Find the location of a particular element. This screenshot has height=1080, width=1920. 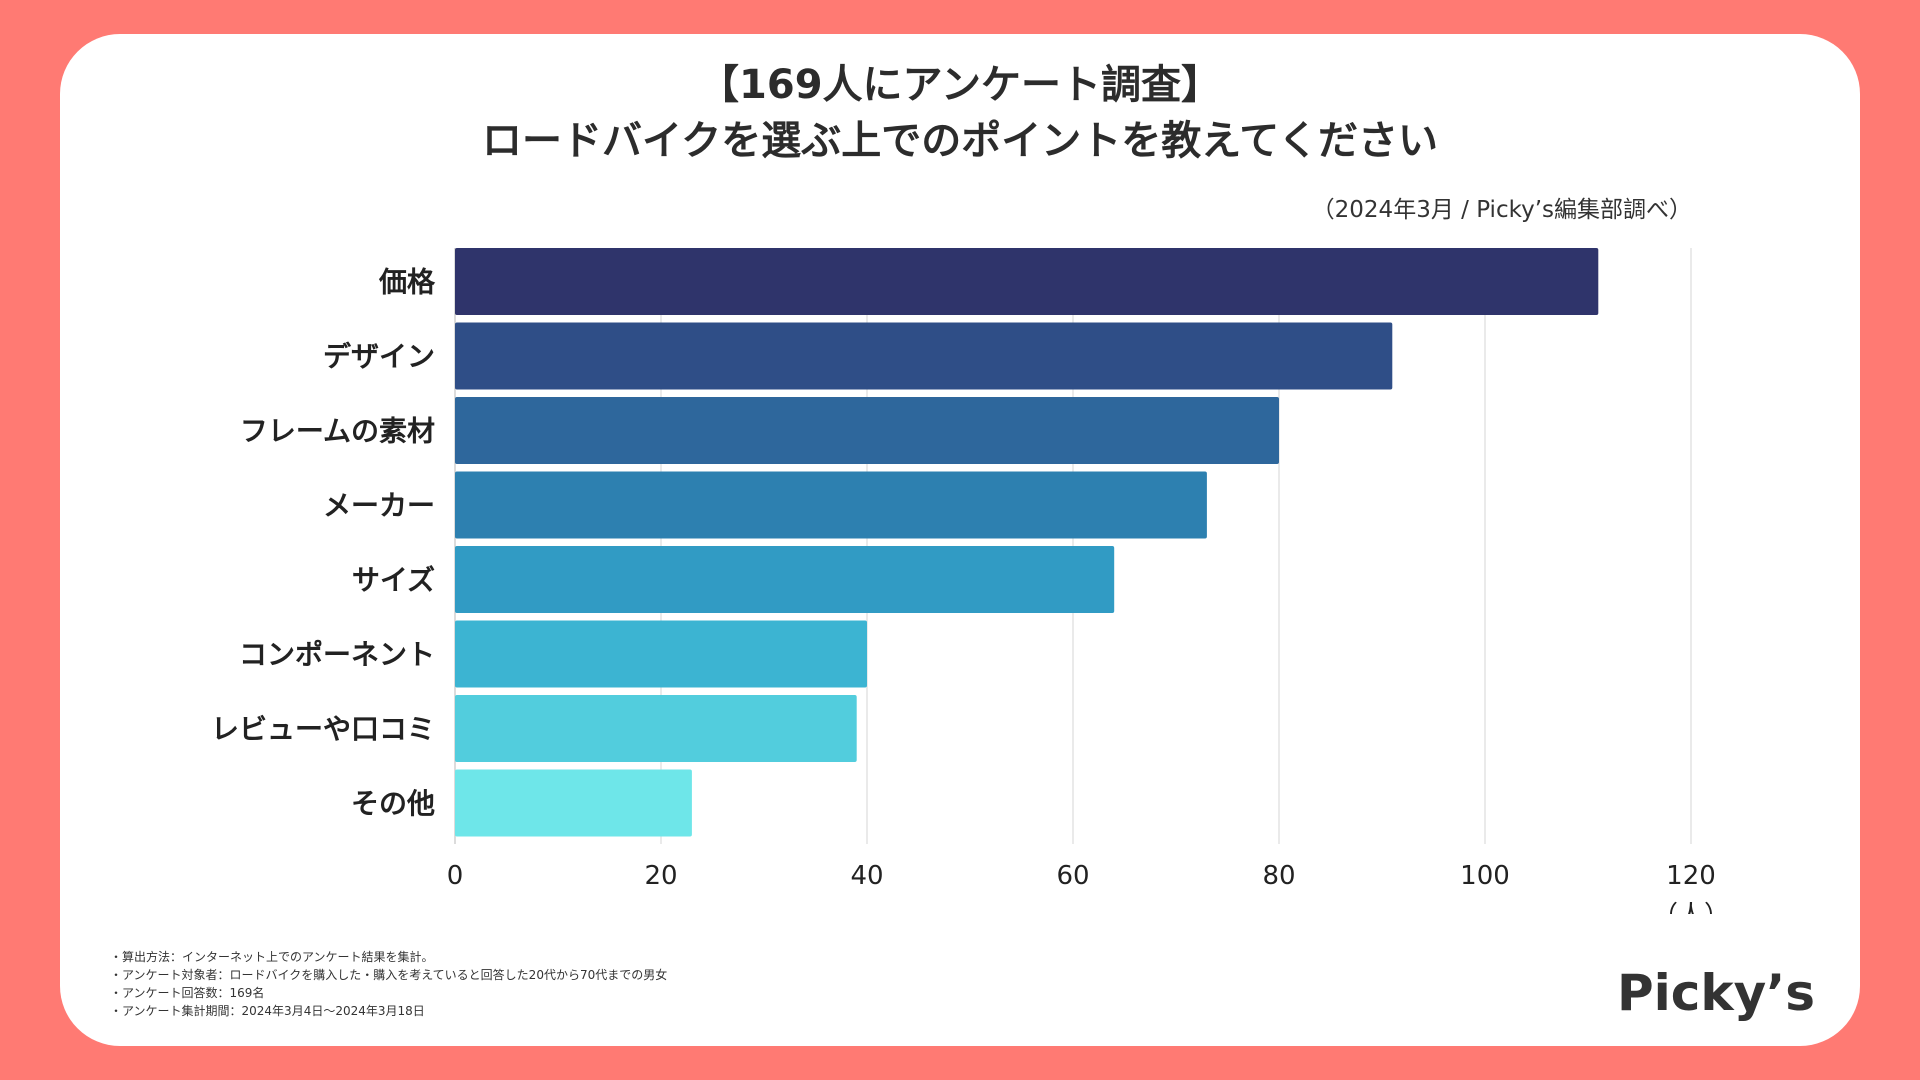

x-tick-0: 0 is located at coordinates (455, 876).